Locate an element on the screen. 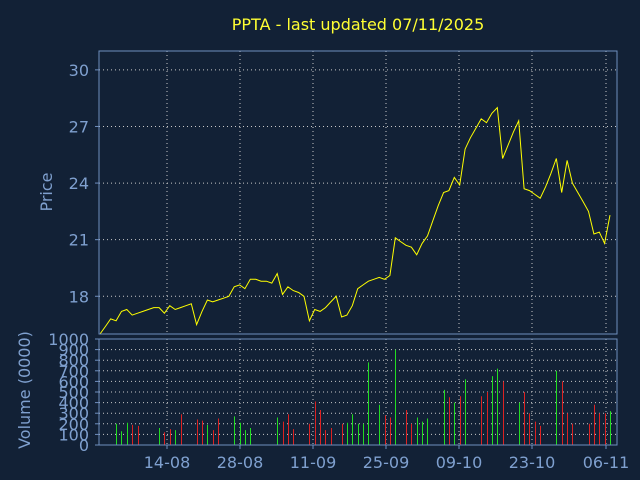 The image size is (640, 480). chart-title: PPTA - last updated 07/11/2025 is located at coordinates (358, 24).